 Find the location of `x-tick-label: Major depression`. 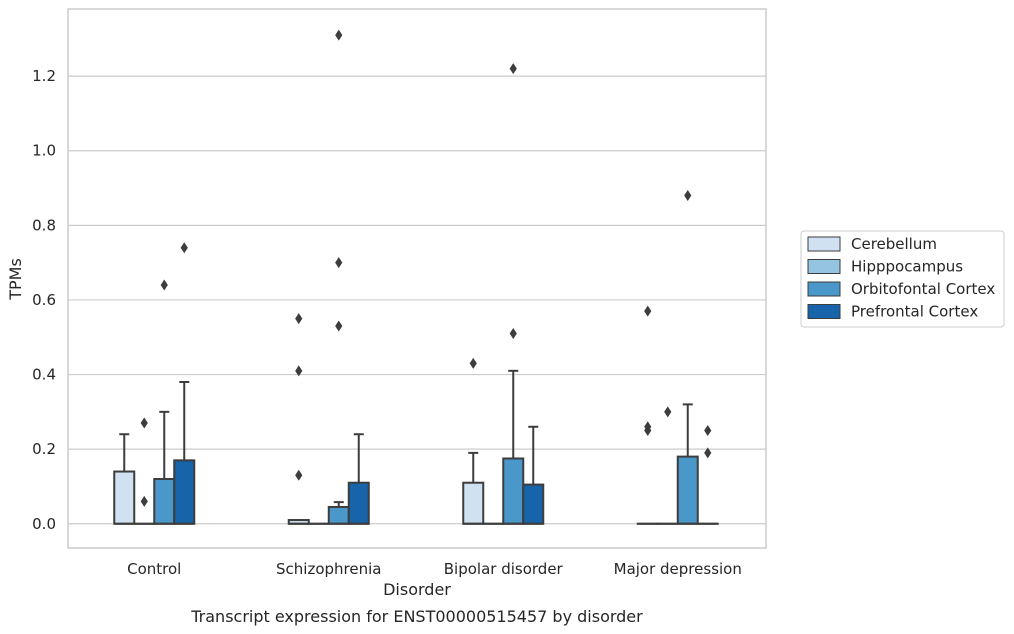

x-tick-label: Major depression is located at coordinates (678, 569).